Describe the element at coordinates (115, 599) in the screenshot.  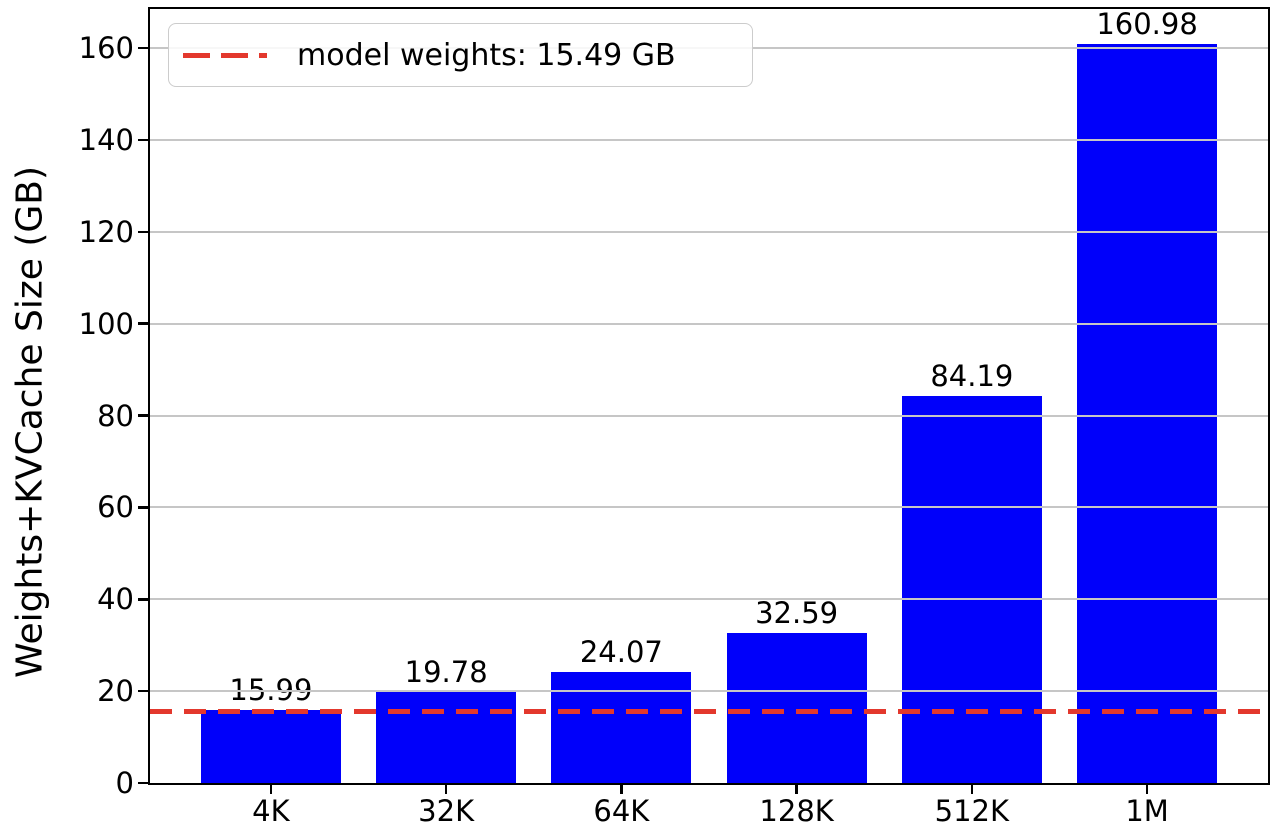
I see `y-tick-label: 40` at that location.